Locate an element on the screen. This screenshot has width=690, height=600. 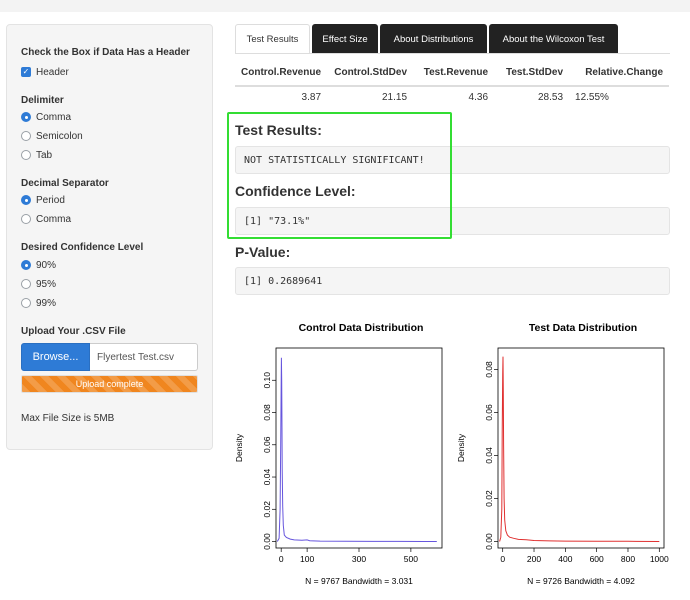
confidence-radio-90: 90% is located at coordinates (38, 265).